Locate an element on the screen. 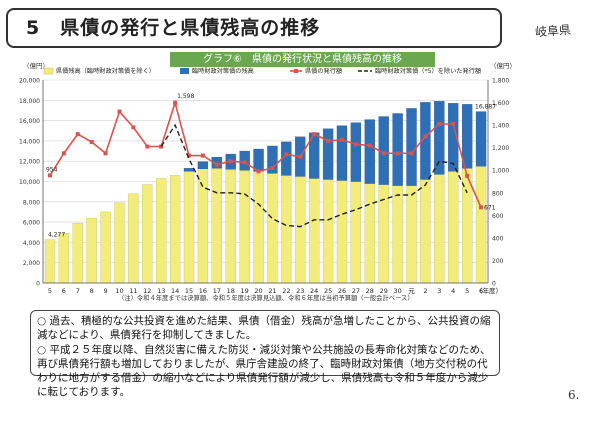  x-tick-label: 9 is located at coordinates (106, 291).